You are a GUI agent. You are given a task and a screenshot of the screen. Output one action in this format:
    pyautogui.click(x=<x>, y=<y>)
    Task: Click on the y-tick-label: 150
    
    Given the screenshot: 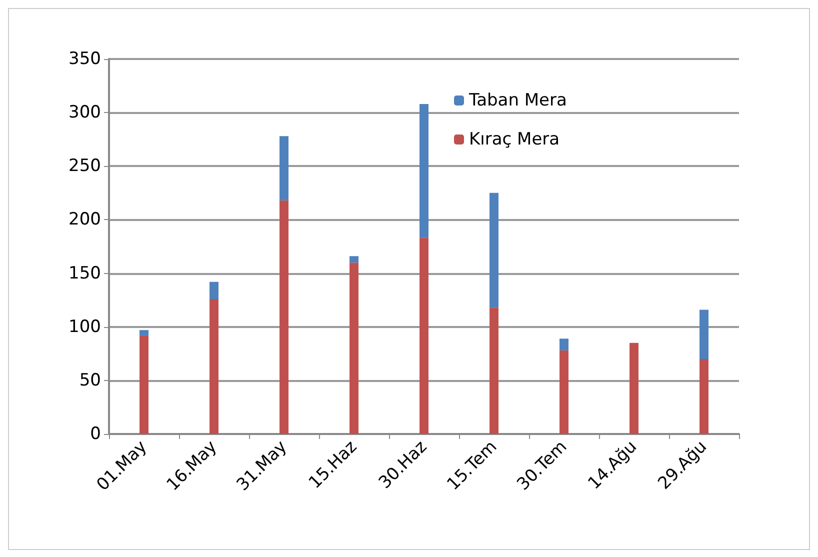 What is the action you would take?
    pyautogui.click(x=84, y=273)
    